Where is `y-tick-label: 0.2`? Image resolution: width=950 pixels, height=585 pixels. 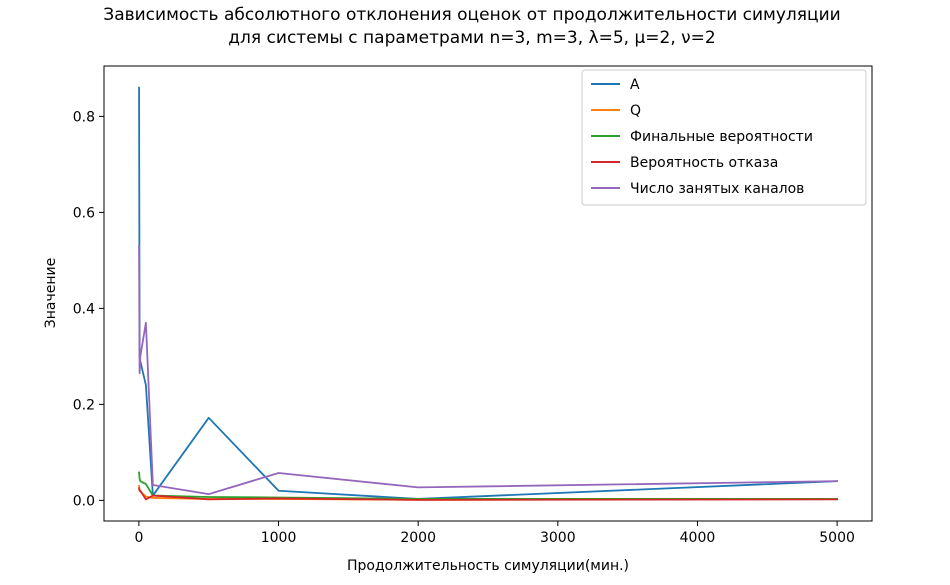 y-tick-label: 0.2 is located at coordinates (84, 405).